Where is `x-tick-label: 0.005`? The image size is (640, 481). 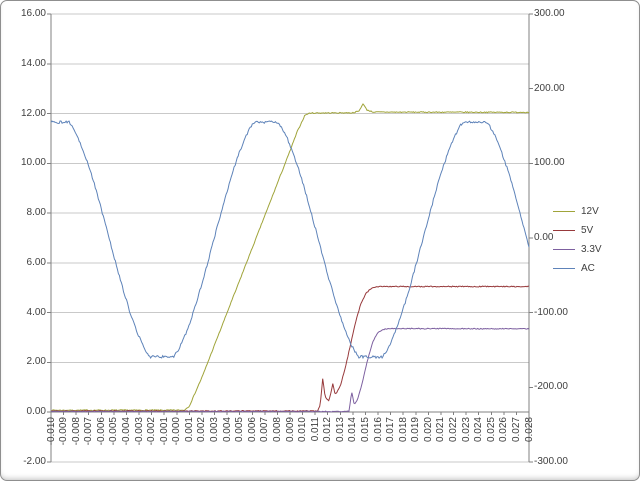 x-tick-label: 0.005 is located at coordinates (240, 430).